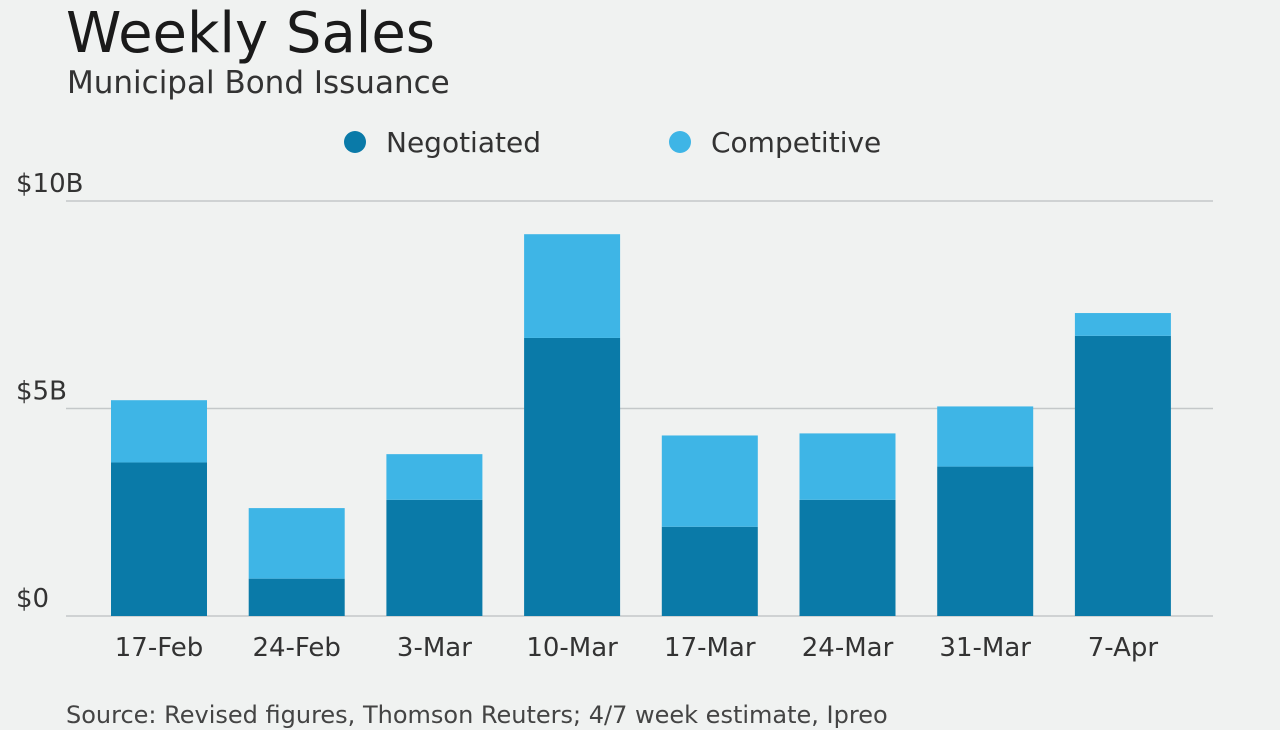 The height and width of the screenshot is (730, 1280). Describe the element at coordinates (159, 431) in the screenshot. I see `bar-competitive-17-feb` at that location.